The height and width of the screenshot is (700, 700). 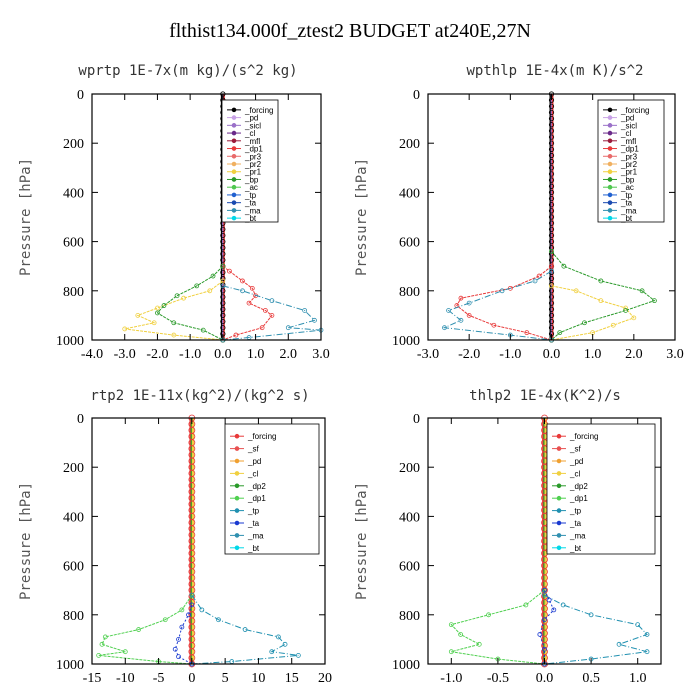 I want to click on x-tick-label: 20, so click(x=325, y=678).